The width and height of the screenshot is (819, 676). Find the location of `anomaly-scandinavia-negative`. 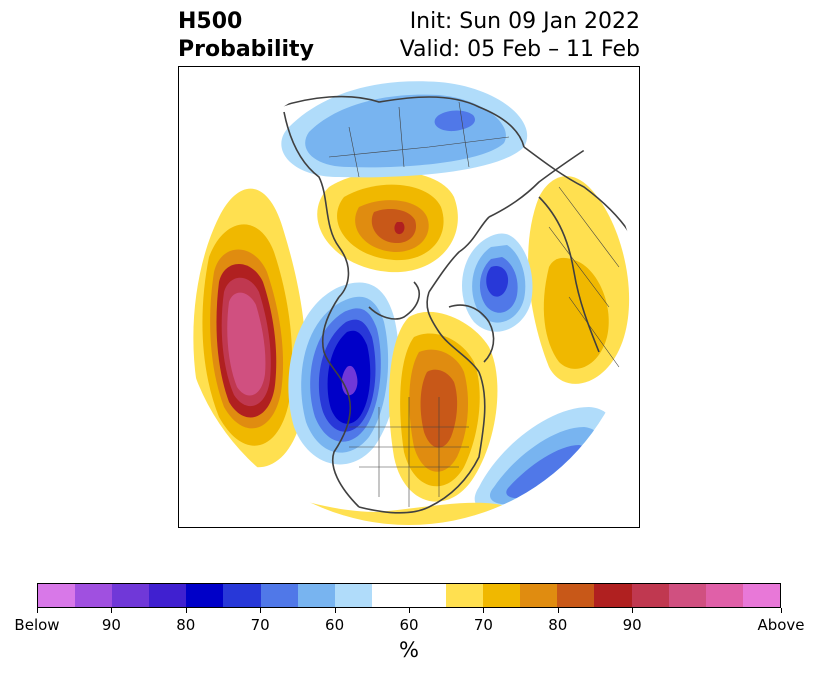

anomaly-scandinavia-negative is located at coordinates (497, 282).